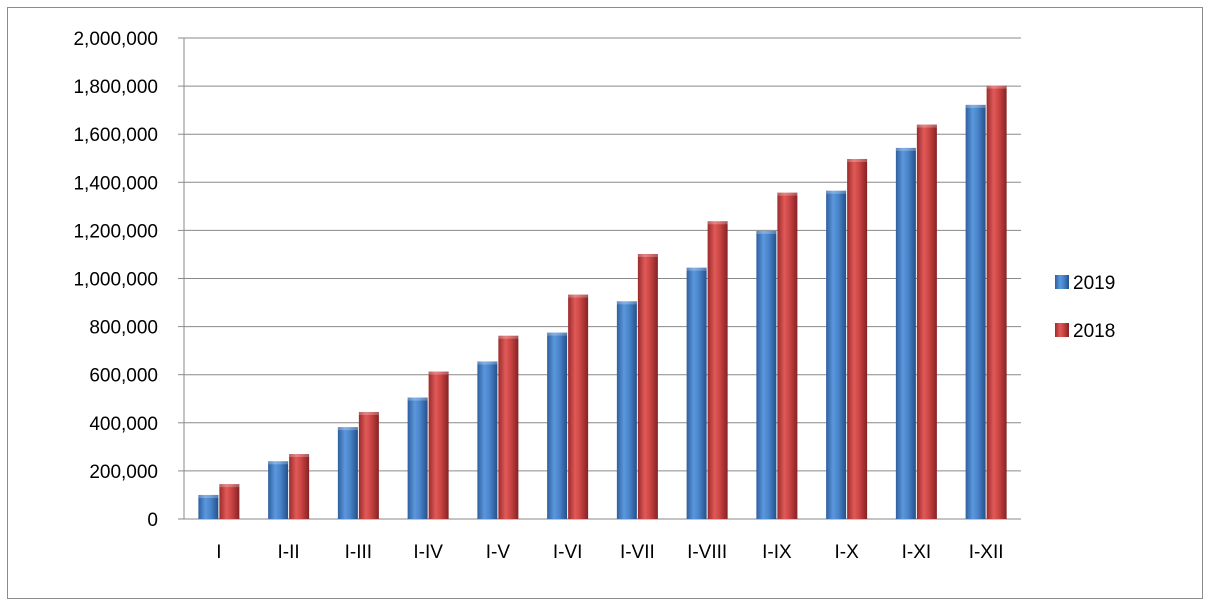 The image size is (1206, 601). What do you see at coordinates (846, 552) in the screenshot?
I see `x-tick-label: I-X` at bounding box center [846, 552].